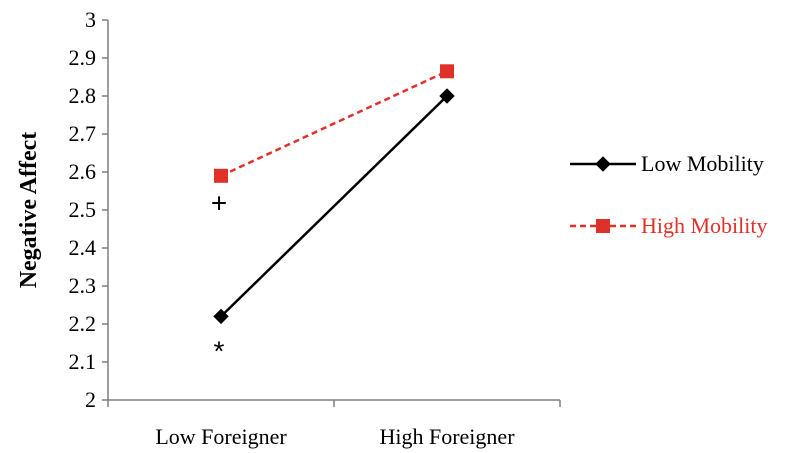 The height and width of the screenshot is (453, 788). Describe the element at coordinates (83, 247) in the screenshot. I see `y-tick-label: 2.4` at that location.